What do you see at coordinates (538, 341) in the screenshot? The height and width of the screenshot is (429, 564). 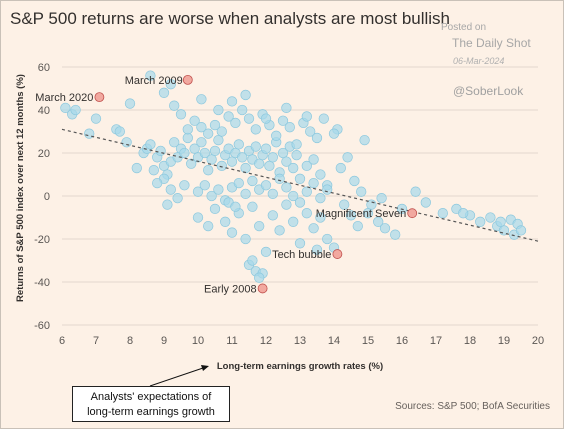 I see `x-tick-label: 20` at bounding box center [538, 341].